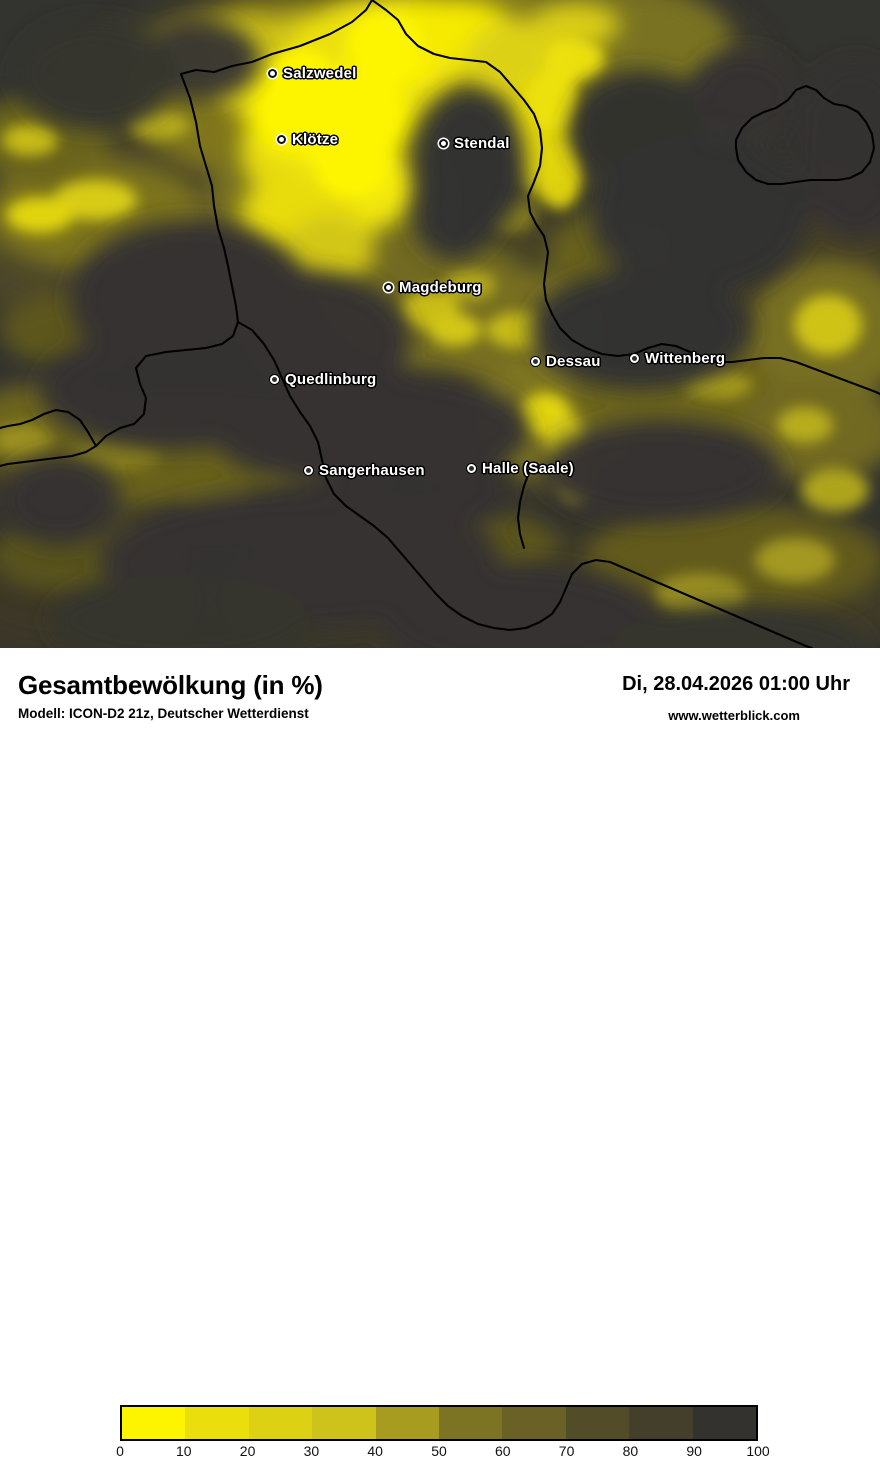 This screenshot has height=1467, width=880. What do you see at coordinates (566, 1451) in the screenshot?
I see `colorbar-tick-70: 70` at bounding box center [566, 1451].